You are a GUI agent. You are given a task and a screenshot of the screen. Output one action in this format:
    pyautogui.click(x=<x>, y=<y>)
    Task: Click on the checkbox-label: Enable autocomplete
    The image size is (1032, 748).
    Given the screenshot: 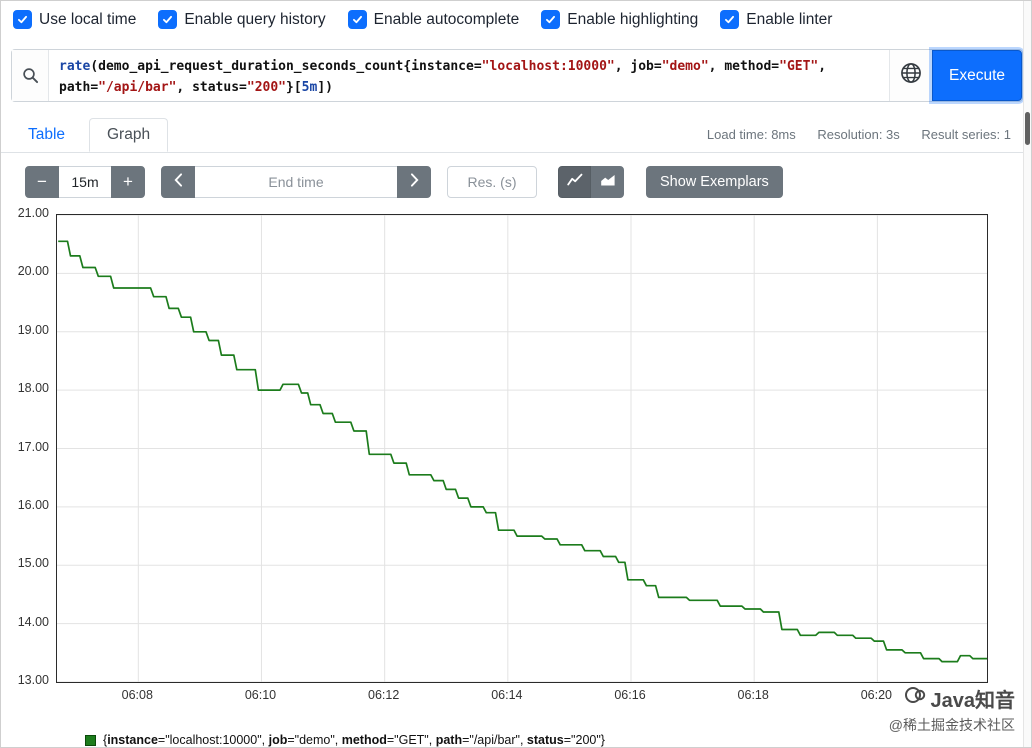 What is the action you would take?
    pyautogui.click(x=446, y=19)
    